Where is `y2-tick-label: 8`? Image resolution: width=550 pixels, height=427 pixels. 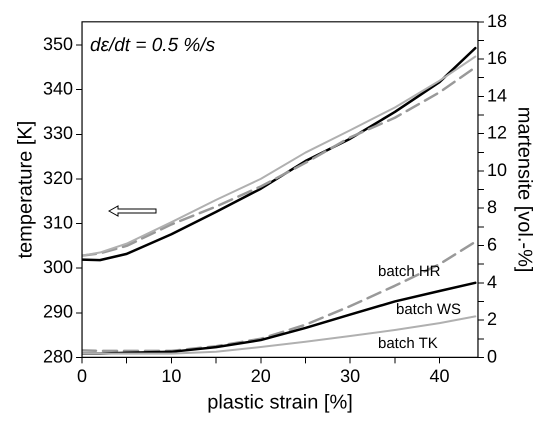 y2-tick-label: 8 is located at coordinates (491, 207).